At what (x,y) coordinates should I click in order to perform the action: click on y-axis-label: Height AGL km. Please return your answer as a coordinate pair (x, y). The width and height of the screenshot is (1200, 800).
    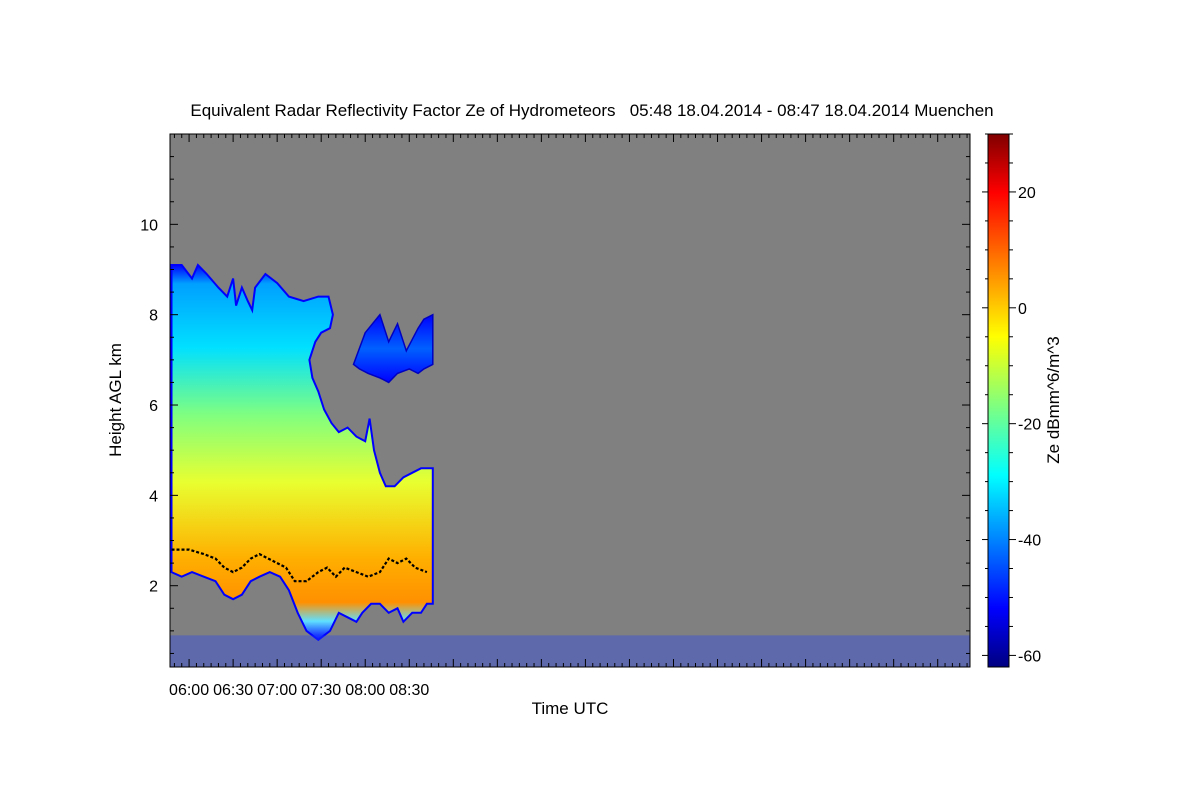
    Looking at the image, I should click on (115, 400).